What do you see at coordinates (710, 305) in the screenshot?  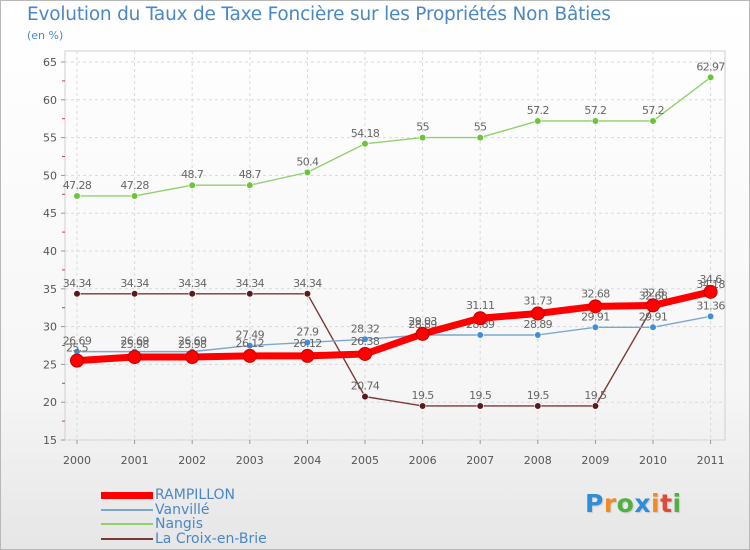 I see `data-label: 31.36` at bounding box center [710, 305].